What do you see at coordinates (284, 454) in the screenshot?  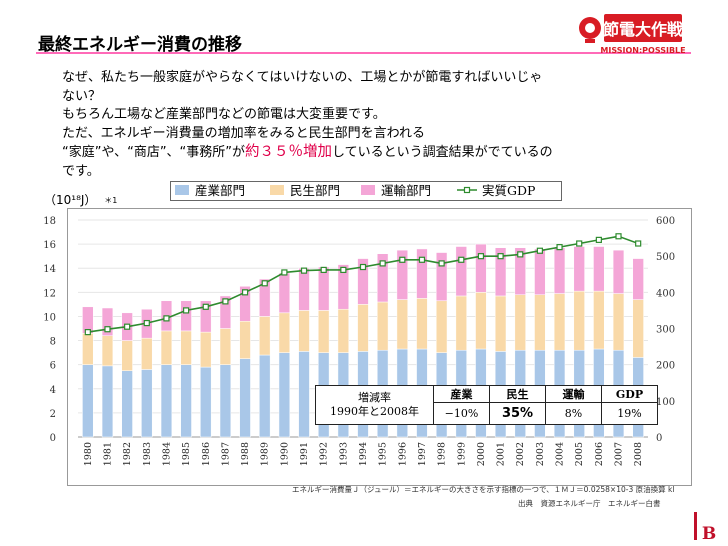 I see `x-tick-label: 1990` at bounding box center [284, 454].